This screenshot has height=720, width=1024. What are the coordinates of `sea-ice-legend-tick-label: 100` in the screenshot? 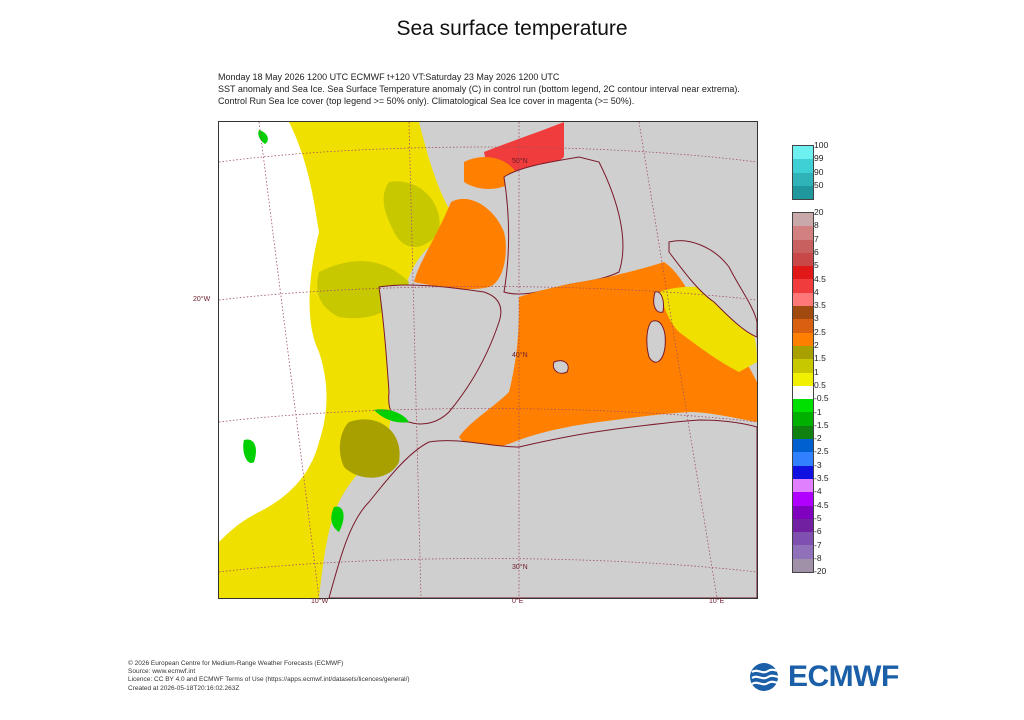 It's located at (821, 145).